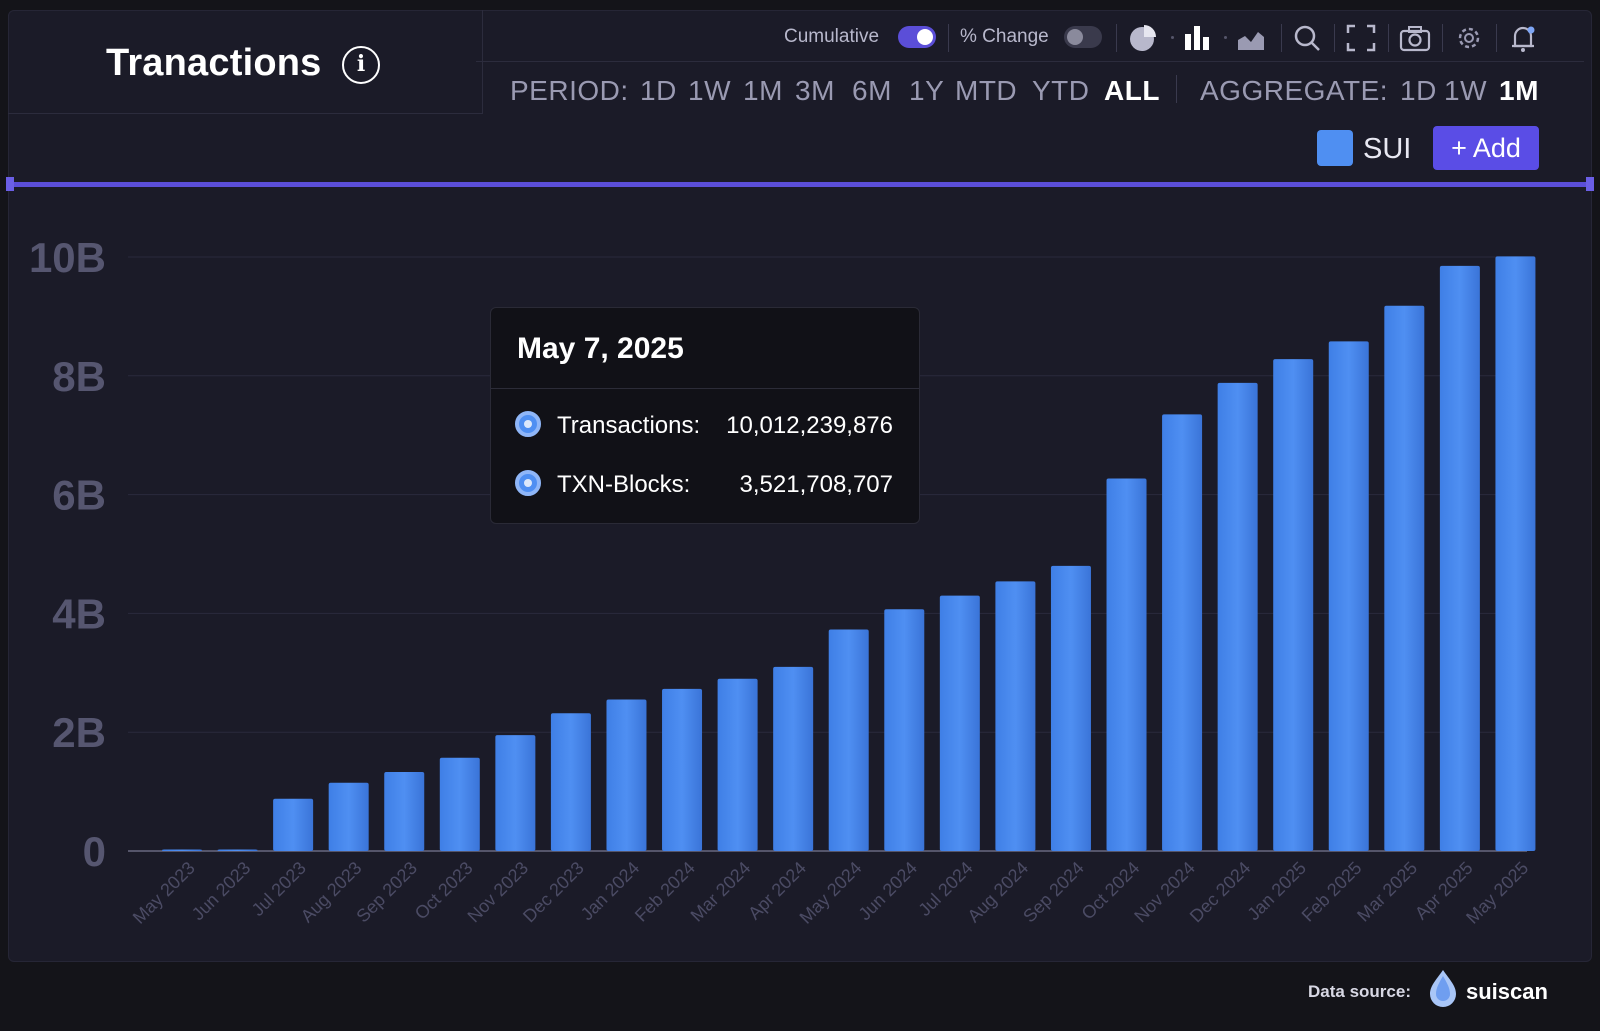 The height and width of the screenshot is (1031, 1600). I want to click on period-option-ytd: YTD, so click(1061, 90).